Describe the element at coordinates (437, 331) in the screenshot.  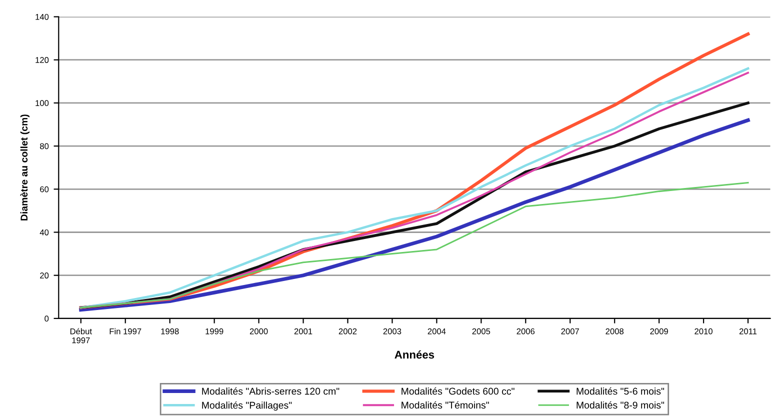
I see `x-tick-label: 2004` at that location.